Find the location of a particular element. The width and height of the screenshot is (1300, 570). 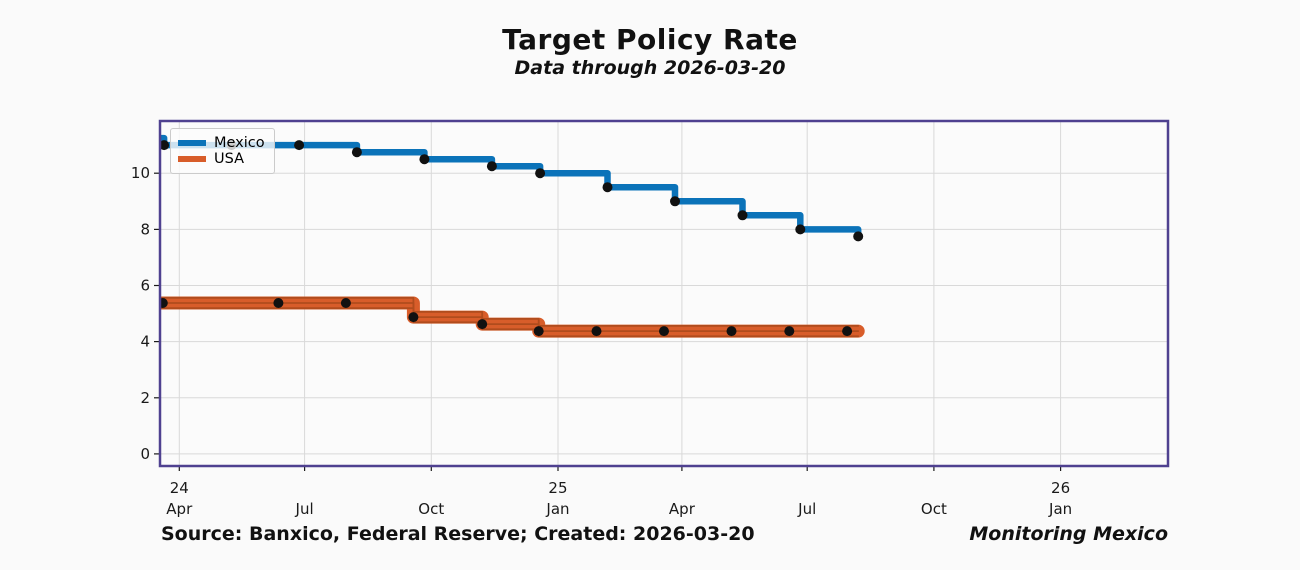

svg-text: 2 is located at coordinates (145, 398).